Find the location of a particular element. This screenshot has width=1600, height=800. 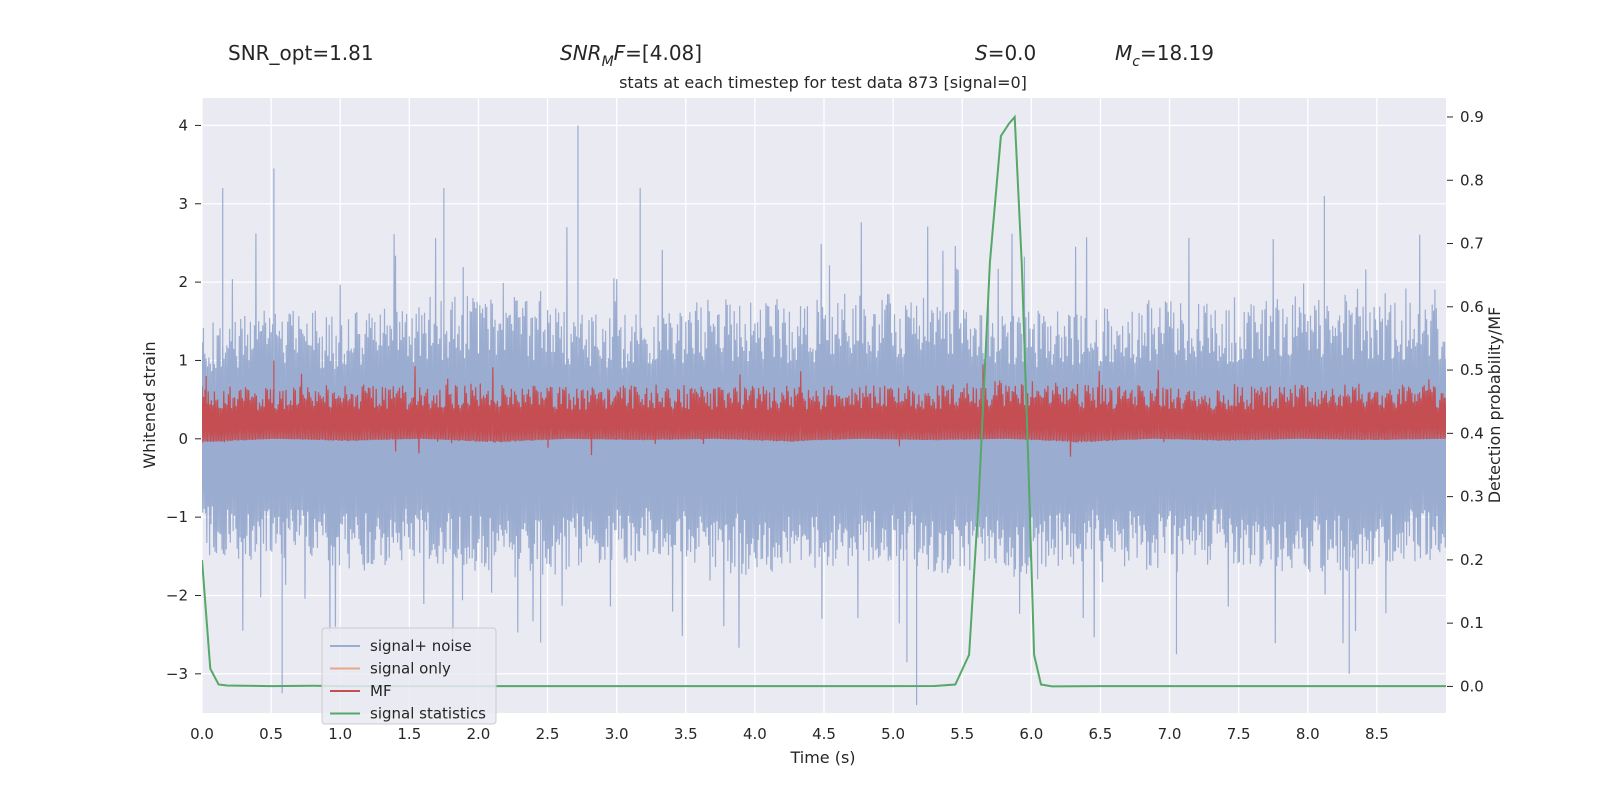

mc-value: =18.19 is located at coordinates (1177, 53).